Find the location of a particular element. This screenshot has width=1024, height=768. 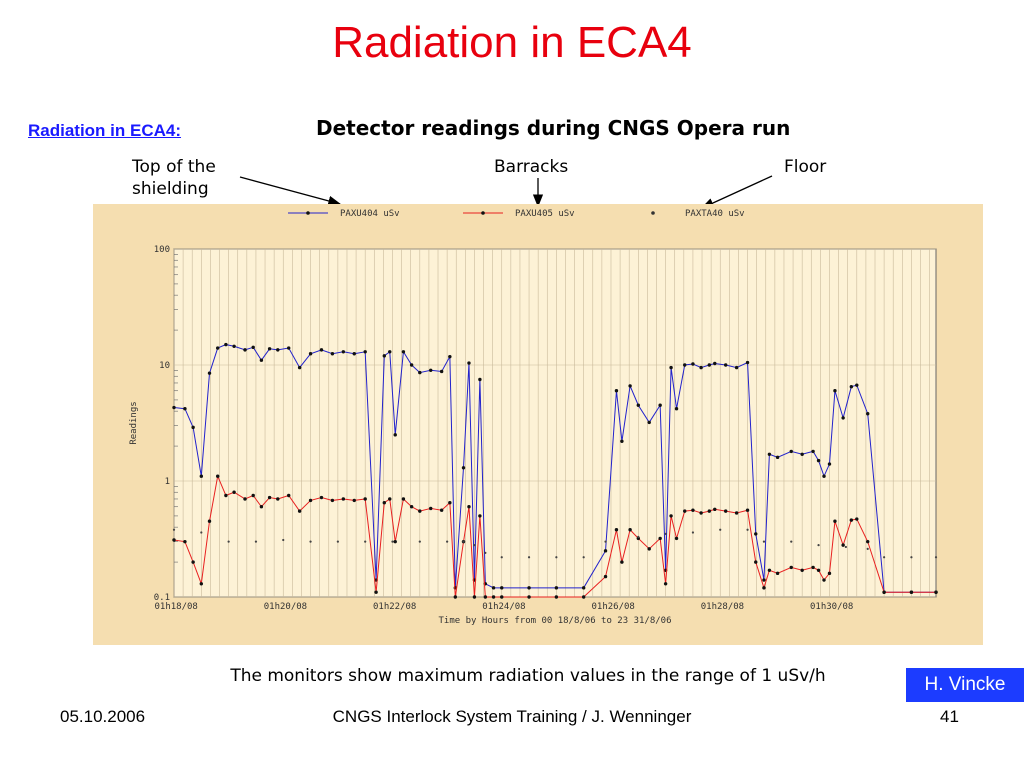

x-tick-label: 01h28/08 is located at coordinates (722, 607).